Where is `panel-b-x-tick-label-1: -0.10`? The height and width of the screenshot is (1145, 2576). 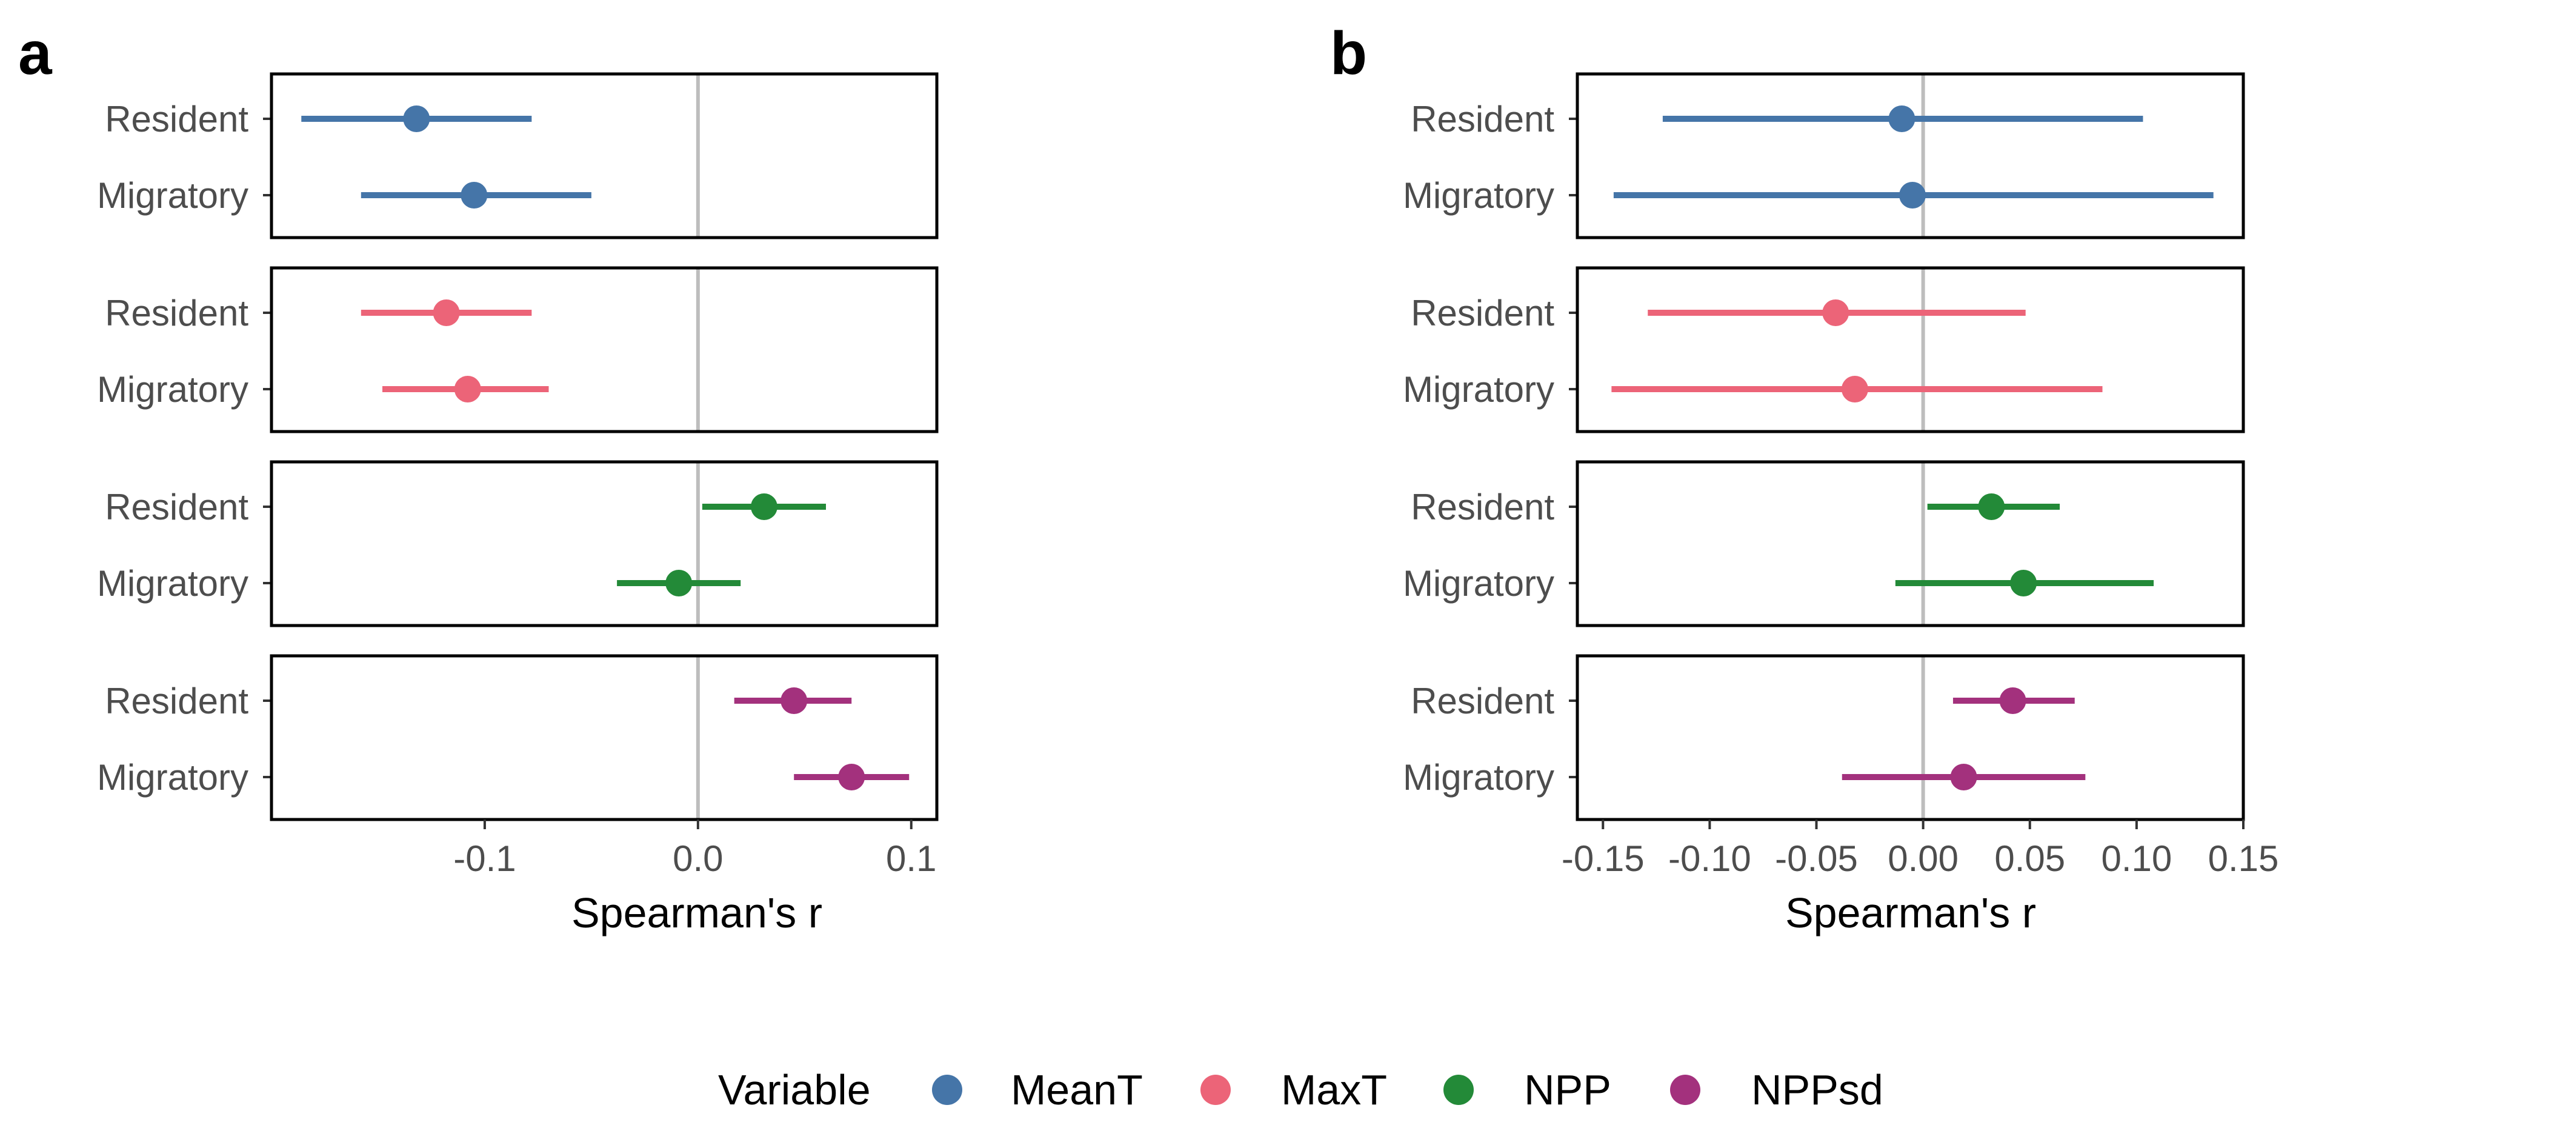
panel-b-x-tick-label-1: -0.10 is located at coordinates (1709, 859).